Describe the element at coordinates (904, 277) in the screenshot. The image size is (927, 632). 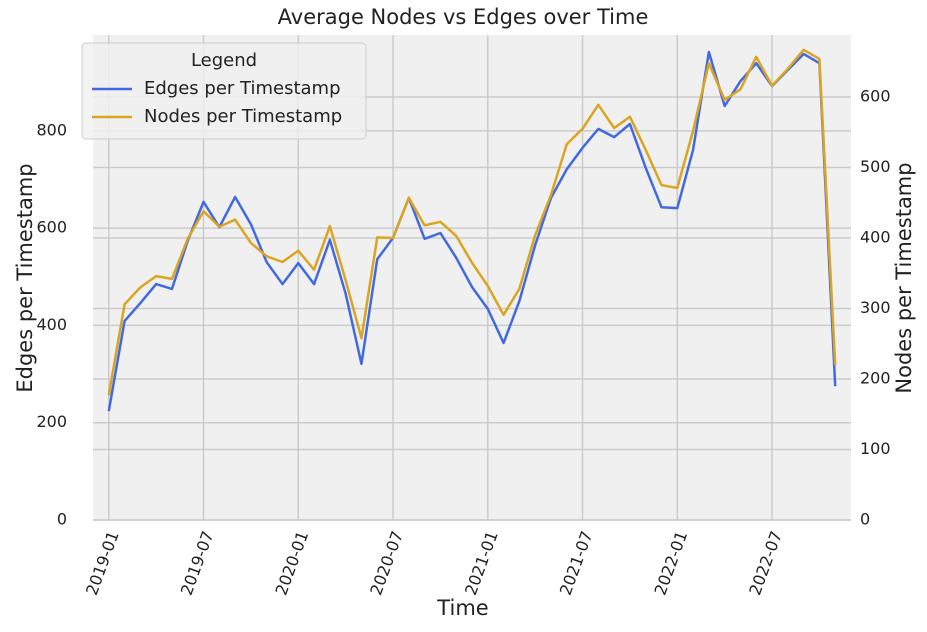
I see `y2-axis-label: Nodes per Timestamp` at that location.